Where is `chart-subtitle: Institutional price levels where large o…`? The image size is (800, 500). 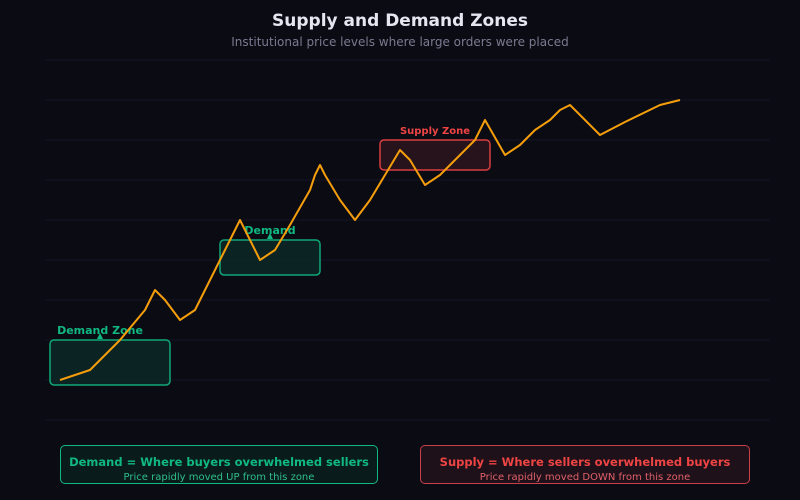
chart-subtitle: Institutional price levels where large o… is located at coordinates (400, 42).